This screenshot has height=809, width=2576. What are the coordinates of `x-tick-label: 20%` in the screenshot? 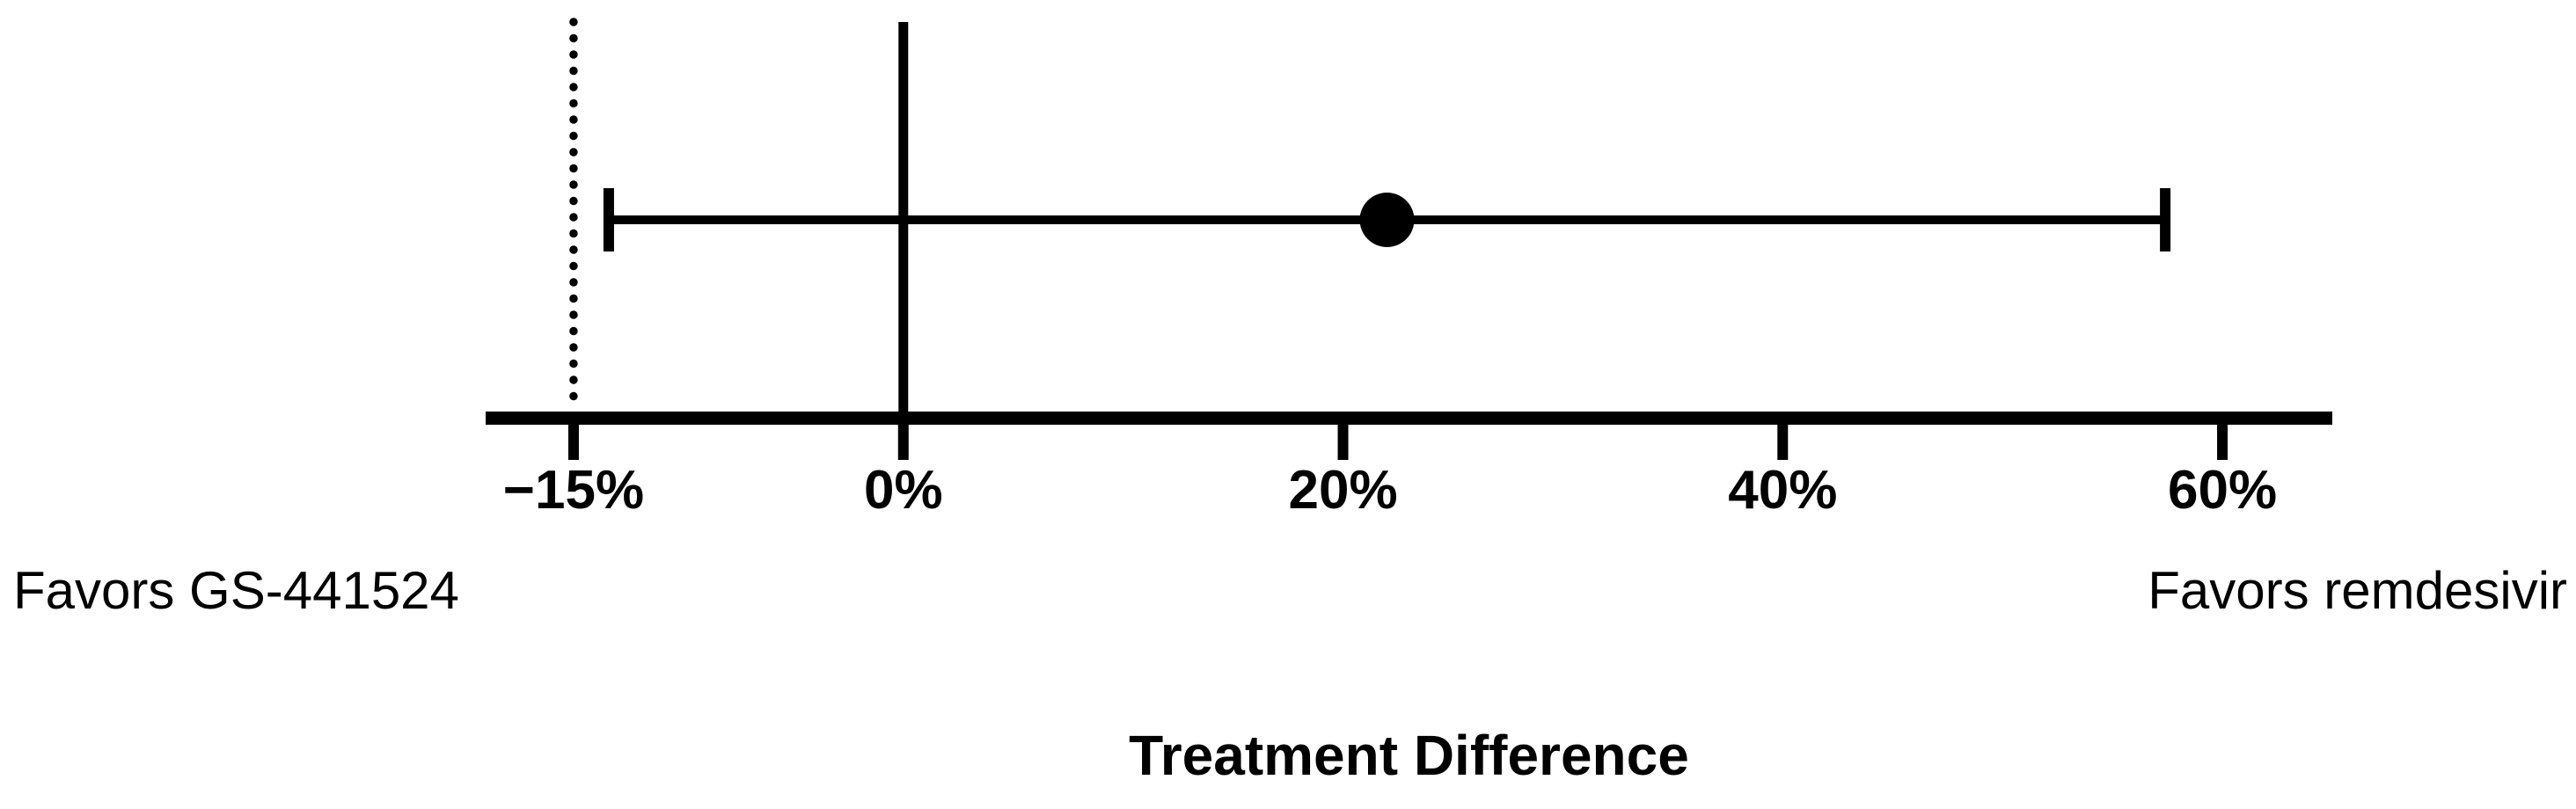 It's located at (1343, 490).